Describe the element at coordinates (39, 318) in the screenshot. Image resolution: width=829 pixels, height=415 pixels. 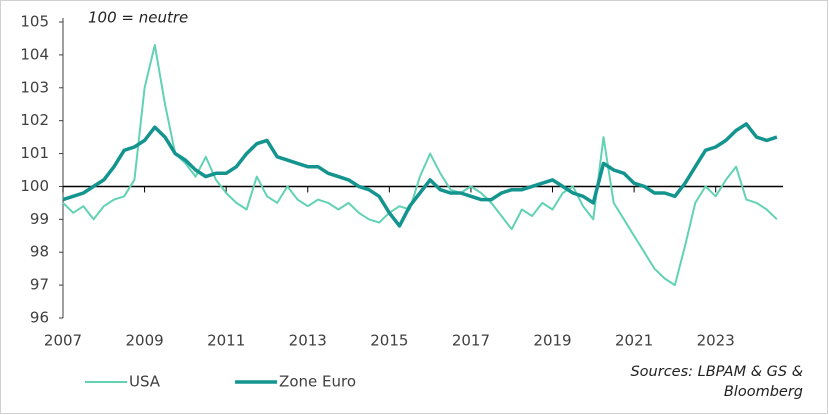
I see `y-tick-label: 96` at that location.